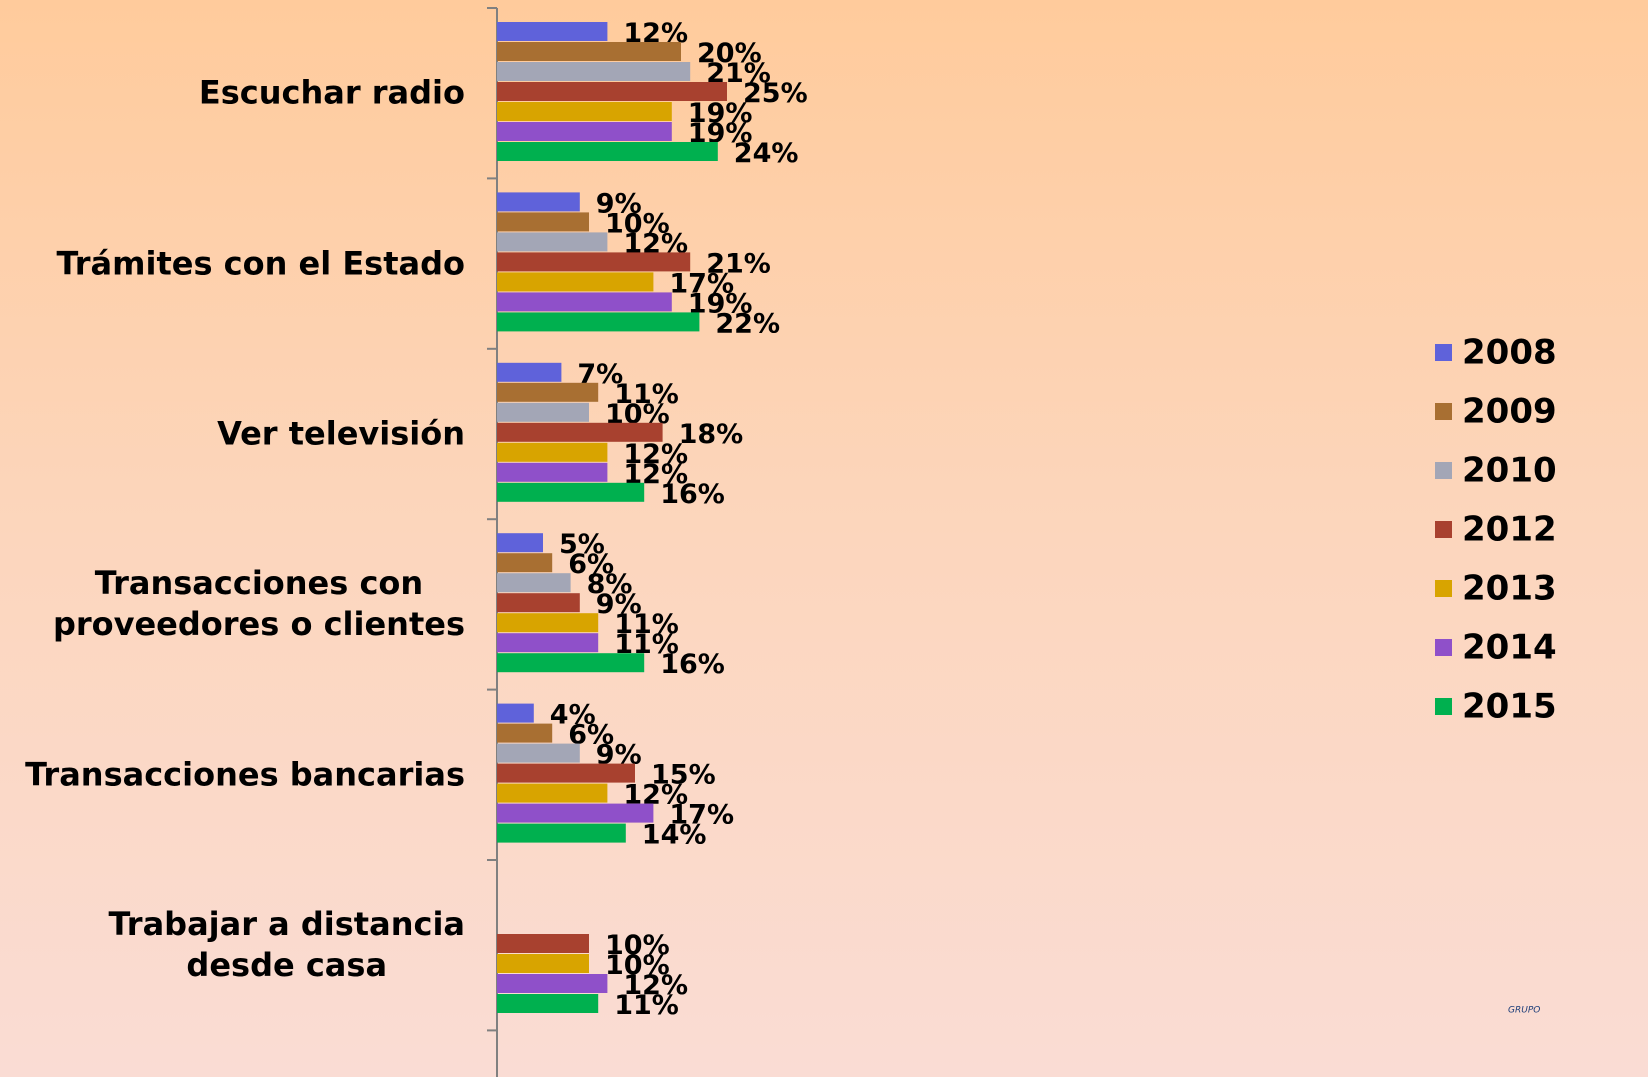 This screenshot has width=1648, height=1077. I want to click on category-label: Ver televisión, so click(341, 433).